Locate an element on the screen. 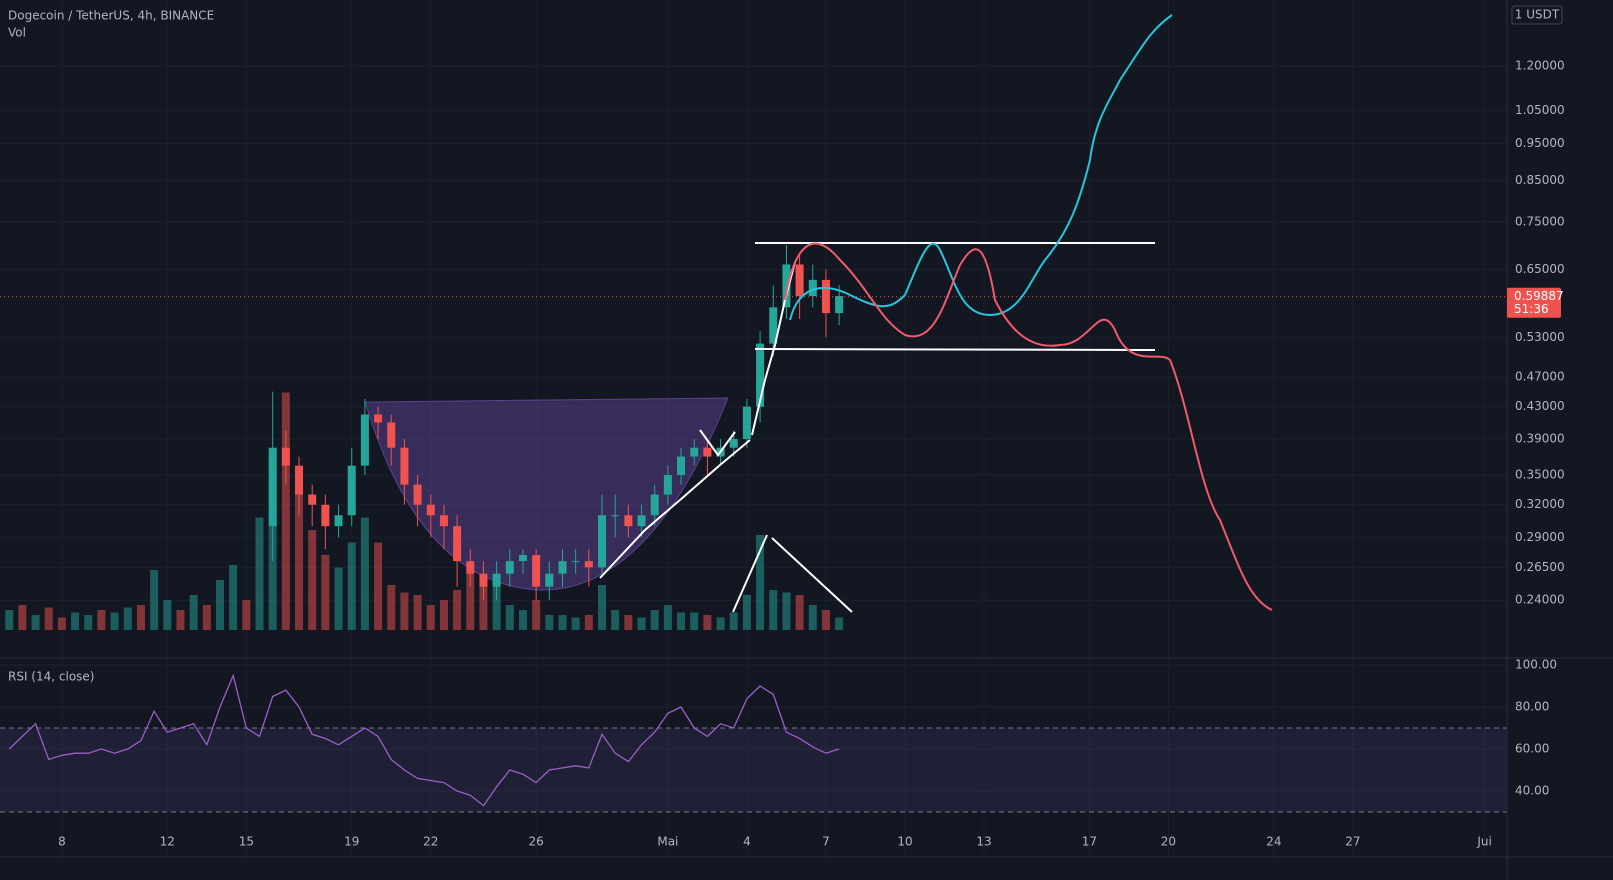 This screenshot has width=1613, height=880. x-tick-label: 8 is located at coordinates (62, 842).